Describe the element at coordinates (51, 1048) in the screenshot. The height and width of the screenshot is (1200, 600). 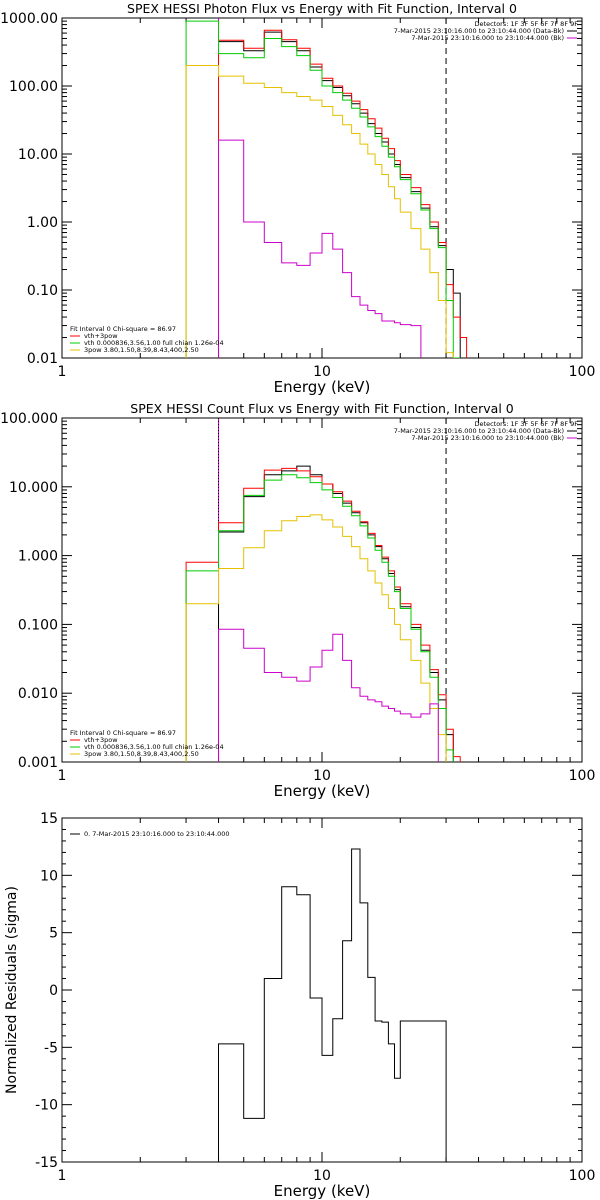
I see `y-tick-label: -5` at that location.